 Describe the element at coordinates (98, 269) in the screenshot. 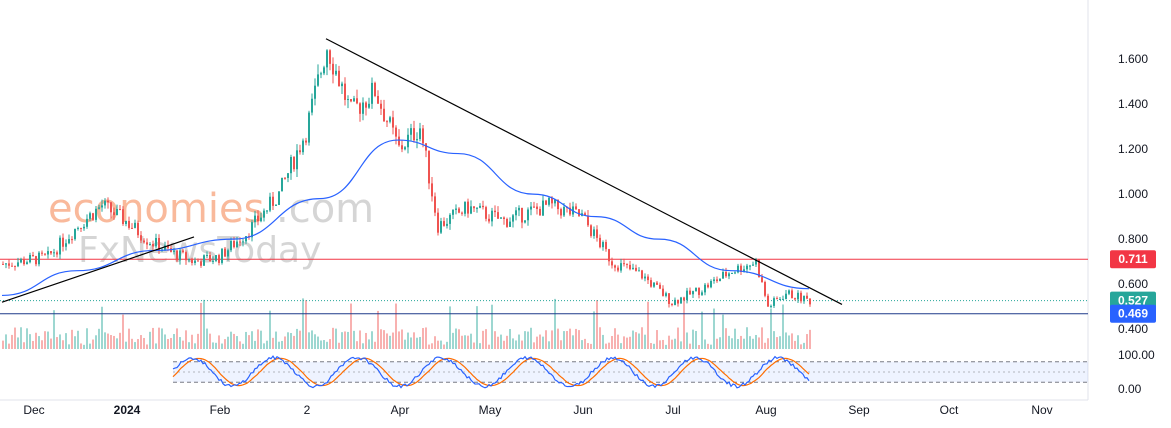

I see `trendline-ascending` at that location.